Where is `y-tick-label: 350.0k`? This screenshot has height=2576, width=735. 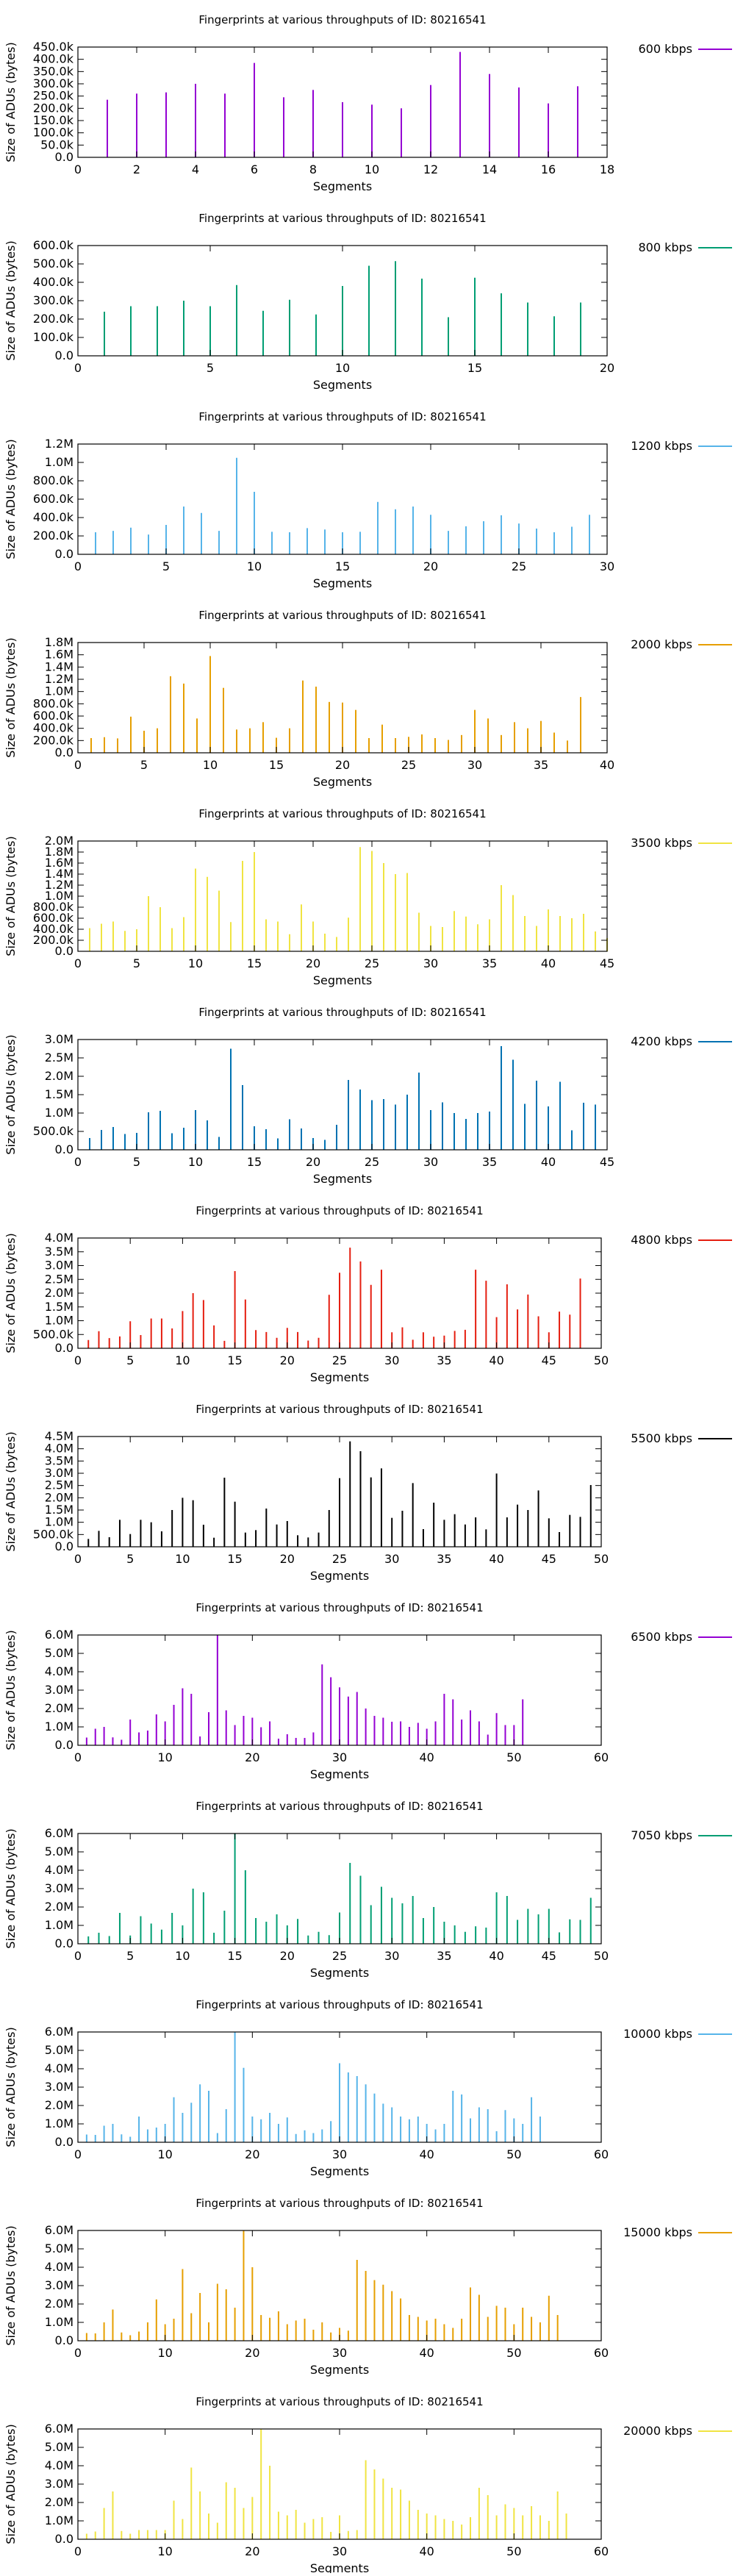 y-tick-label: 350.0k is located at coordinates (53, 71).